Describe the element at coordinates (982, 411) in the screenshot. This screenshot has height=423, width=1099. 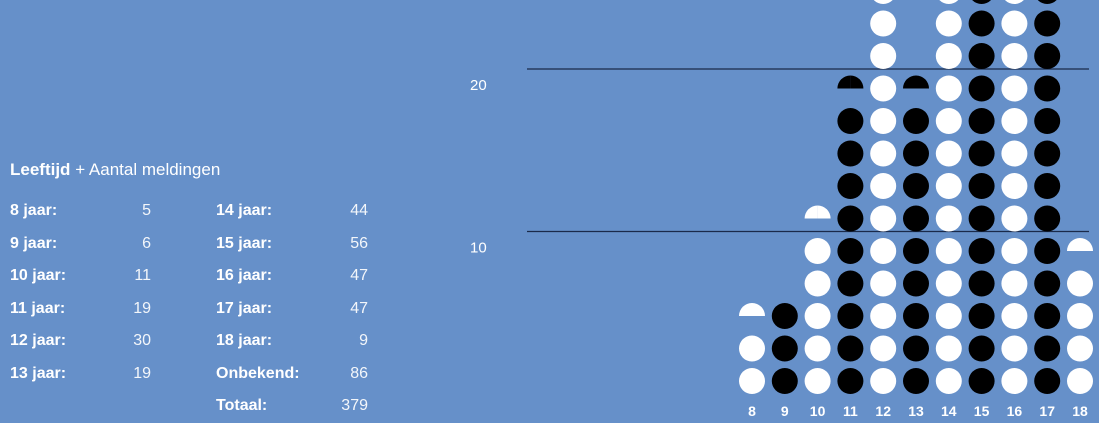
I see `x-tick-label: 15` at that location.